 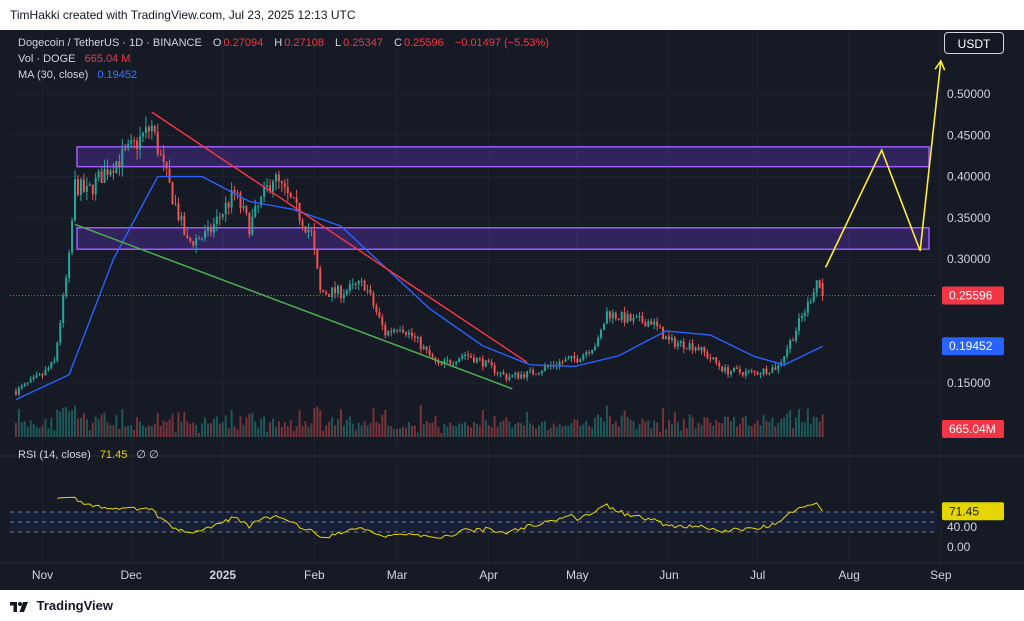 What do you see at coordinates (501, 43) in the screenshot?
I see `change-value: −0.01497 (−5.53%)` at bounding box center [501, 43].